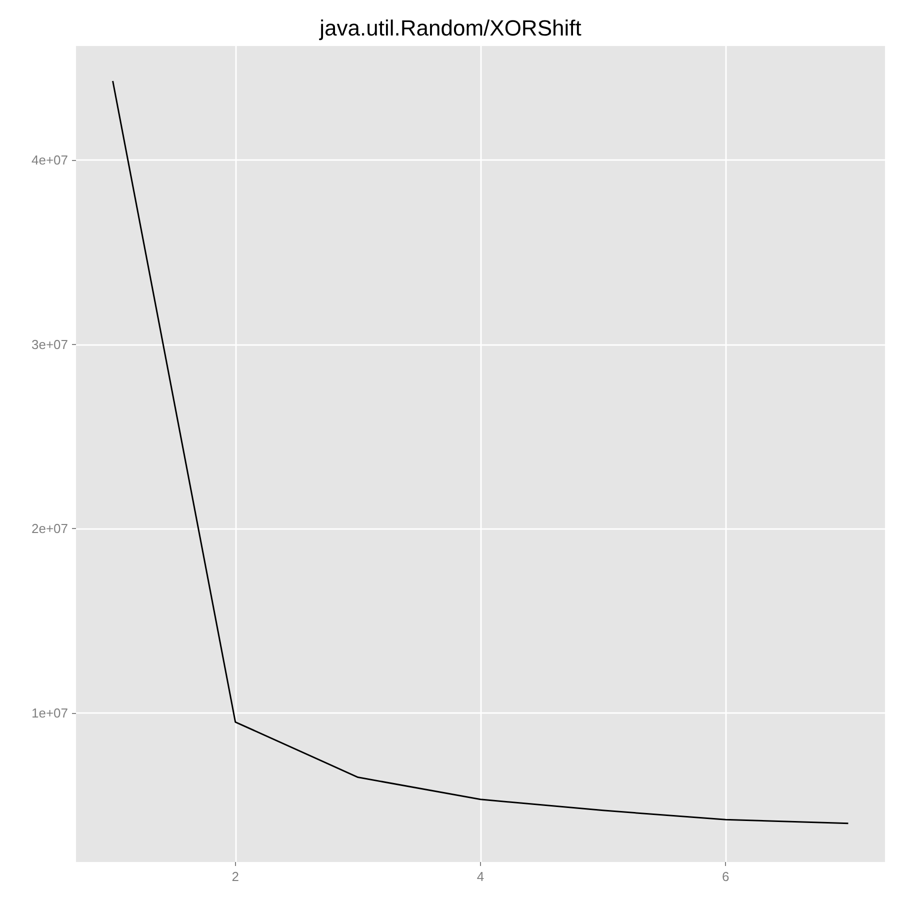 The width and height of the screenshot is (901, 900). I want to click on x-tick-label: 4, so click(480, 876).